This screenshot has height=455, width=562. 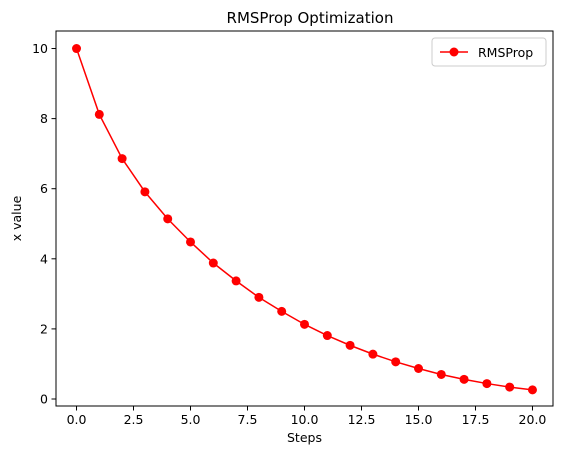 What do you see at coordinates (44, 118) in the screenshot?
I see `y-tick-label: 8` at bounding box center [44, 118].